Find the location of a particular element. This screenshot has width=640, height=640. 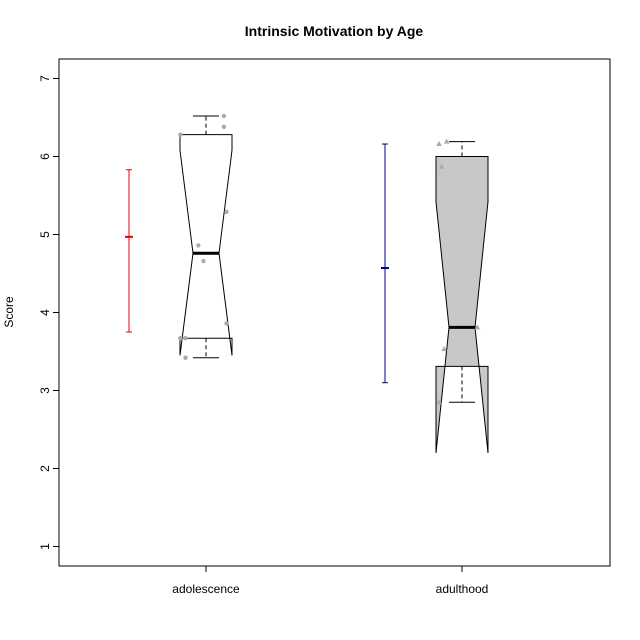

y-tick-label: 7 is located at coordinates (45, 78).